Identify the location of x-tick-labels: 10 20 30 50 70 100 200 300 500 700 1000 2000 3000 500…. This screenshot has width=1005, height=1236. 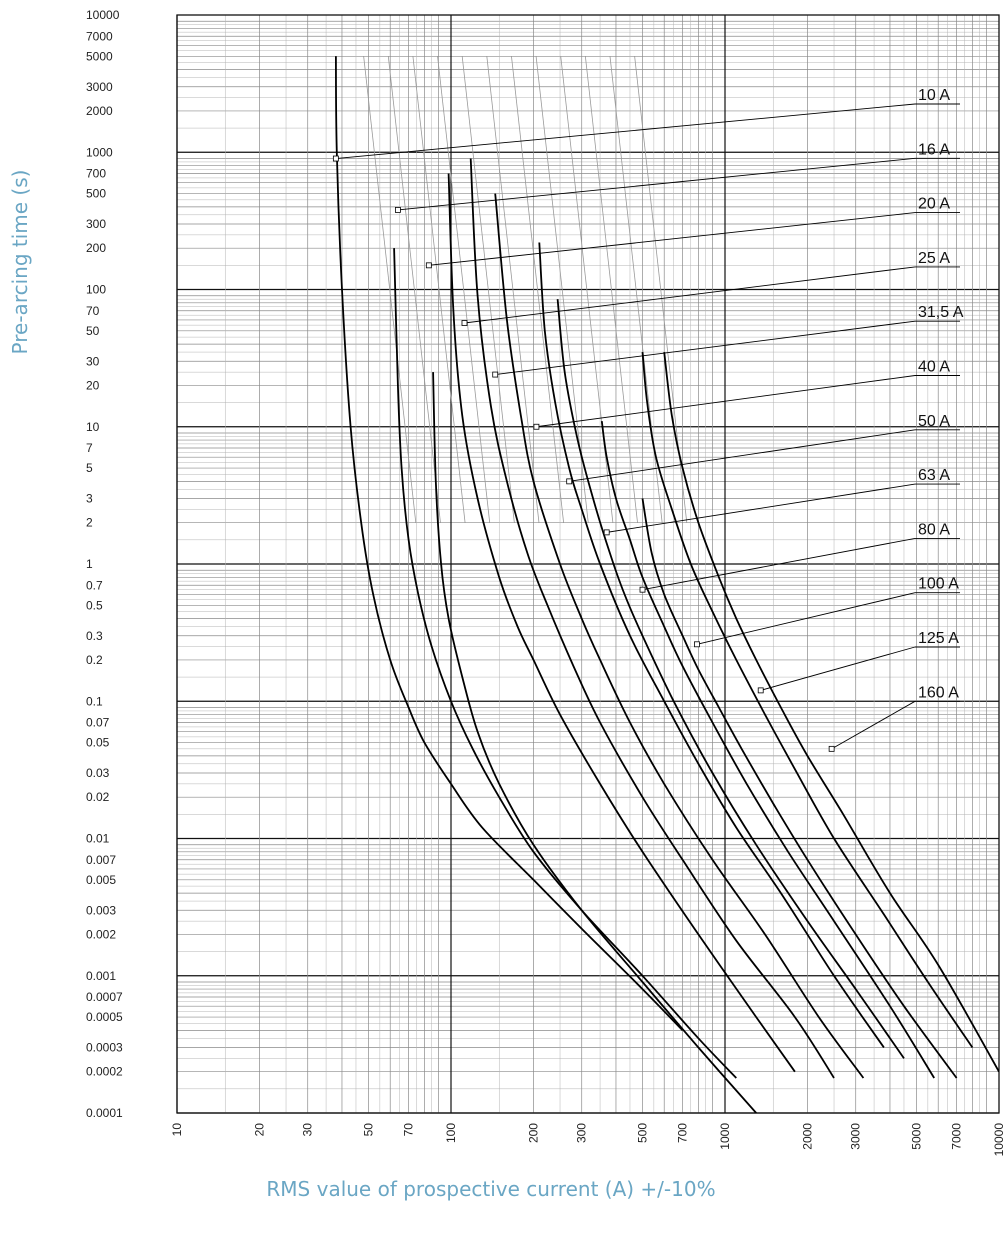
(587, 1140).